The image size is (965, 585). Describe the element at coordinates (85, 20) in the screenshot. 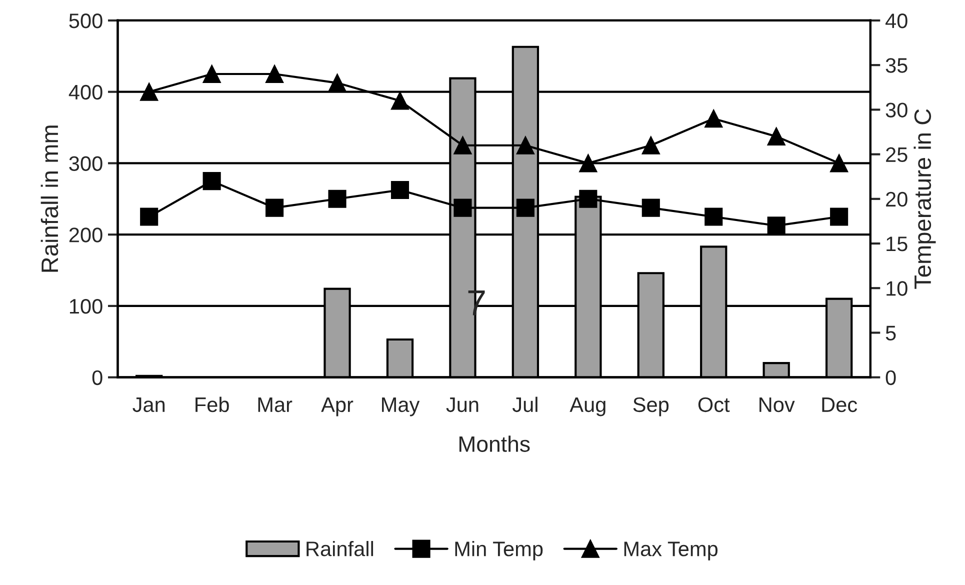

I see `y-tick-label: 500` at that location.